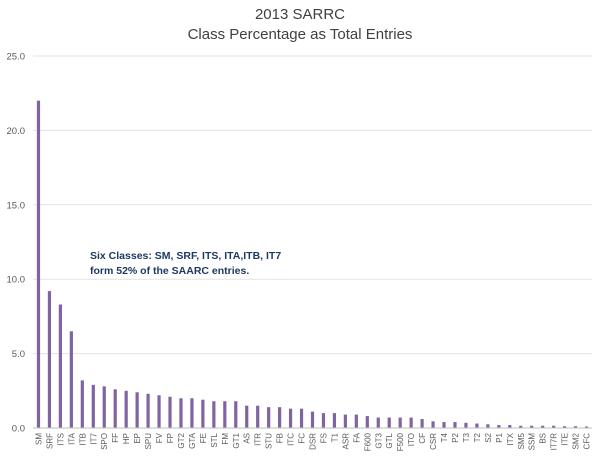  Describe the element at coordinates (455, 425) in the screenshot. I see `bar-p2` at that location.